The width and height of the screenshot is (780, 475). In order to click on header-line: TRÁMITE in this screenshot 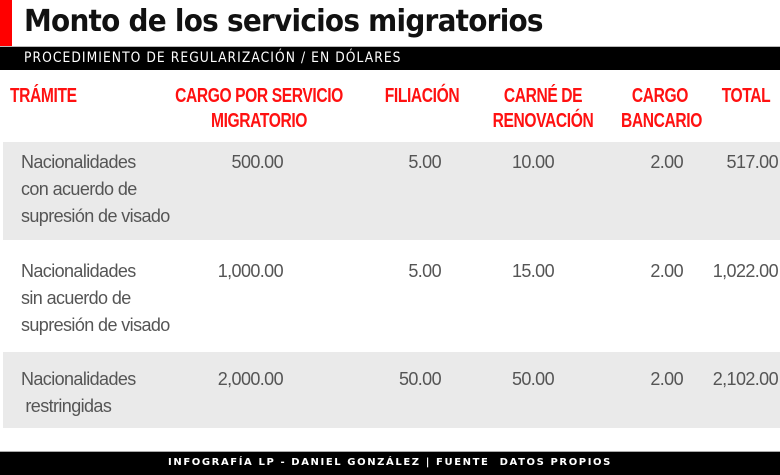, I will do `click(43, 96)`.